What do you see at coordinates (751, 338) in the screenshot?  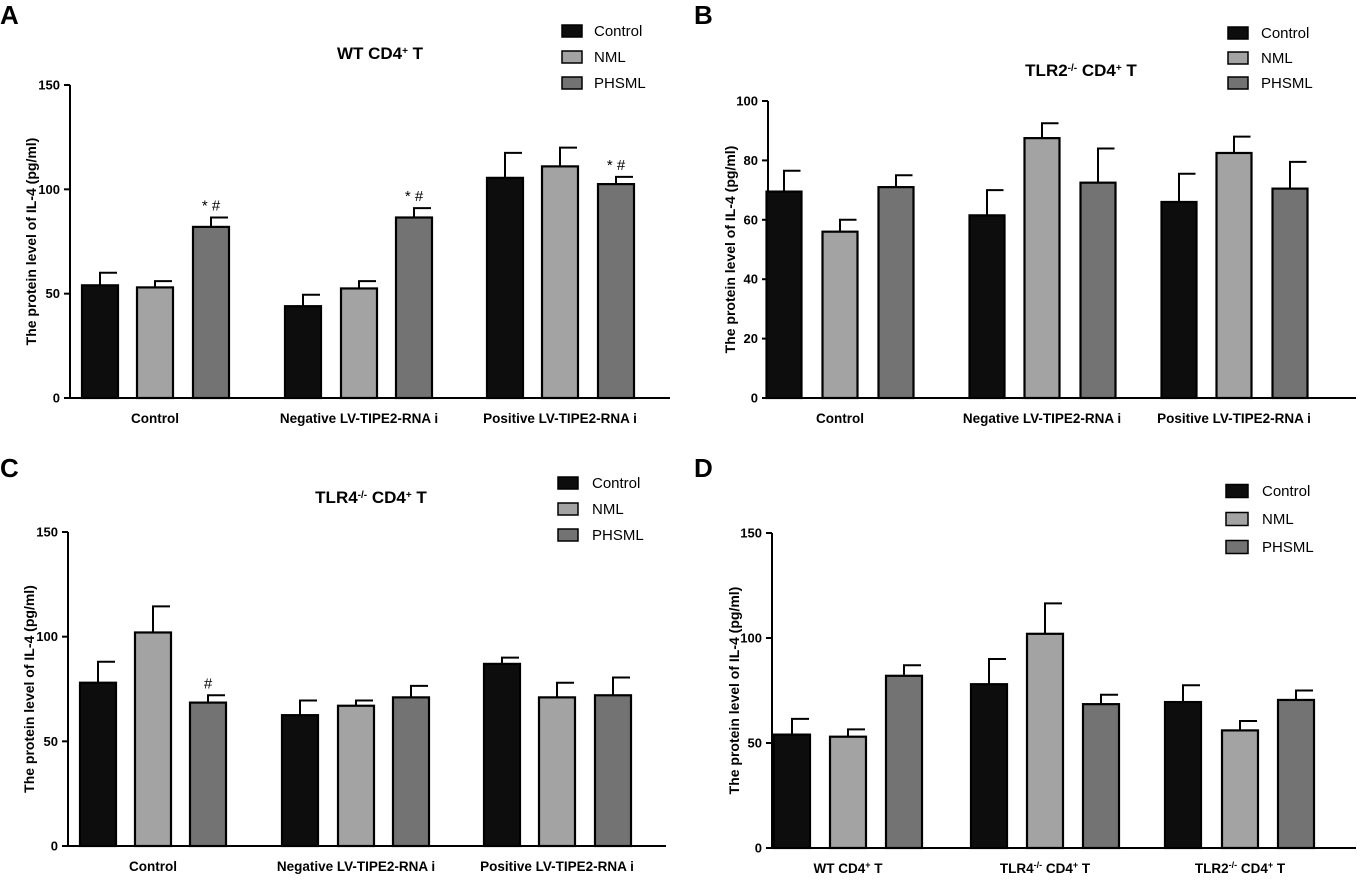 I see `y-tick-label: 20` at bounding box center [751, 338].